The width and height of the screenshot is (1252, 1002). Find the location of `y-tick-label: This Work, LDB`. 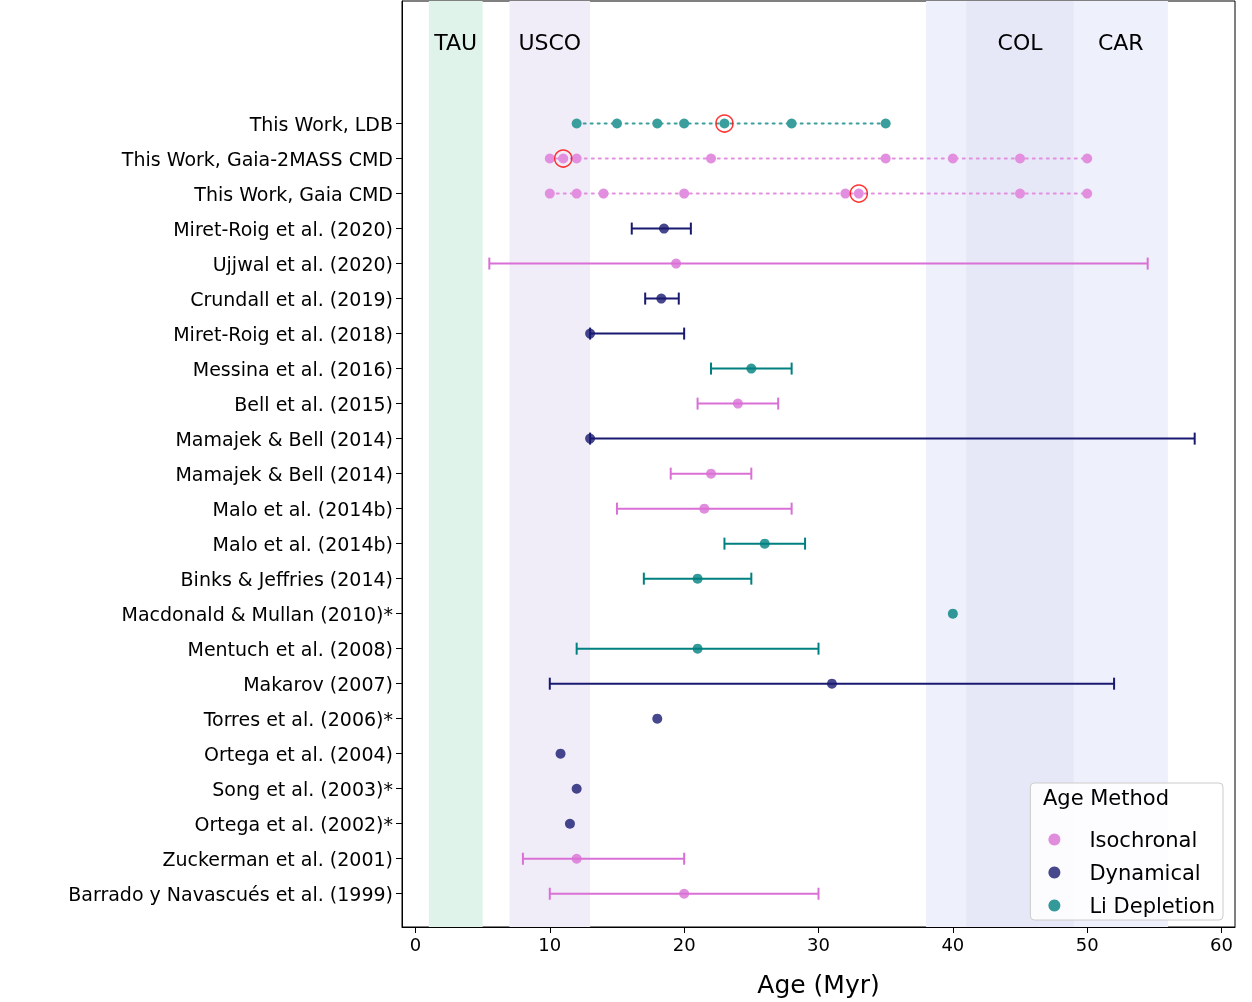

y-tick-label: This Work, LDB is located at coordinates (320, 123).